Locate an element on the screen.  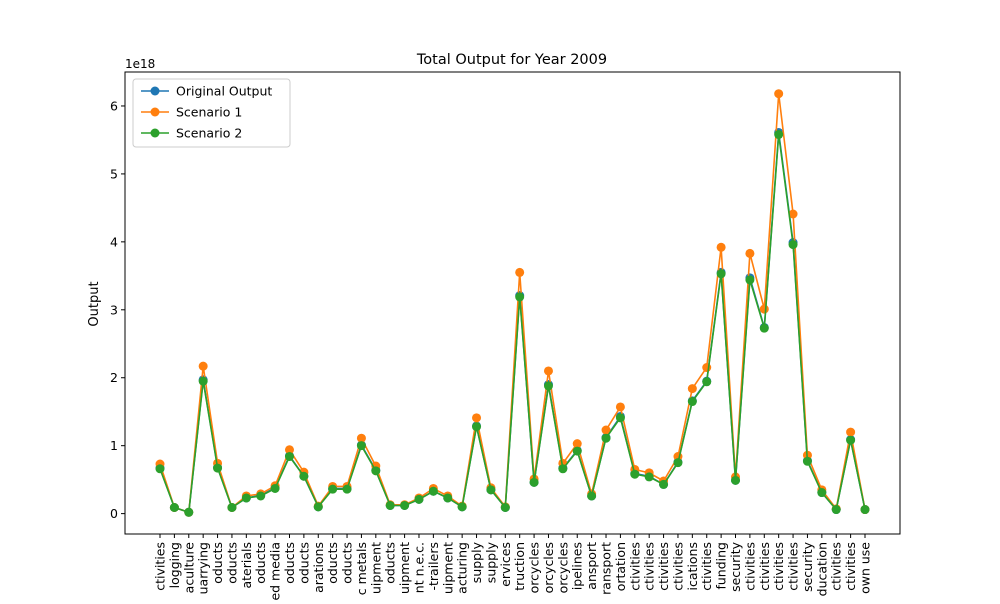
y-tick-label: 1 is located at coordinates (114, 445).